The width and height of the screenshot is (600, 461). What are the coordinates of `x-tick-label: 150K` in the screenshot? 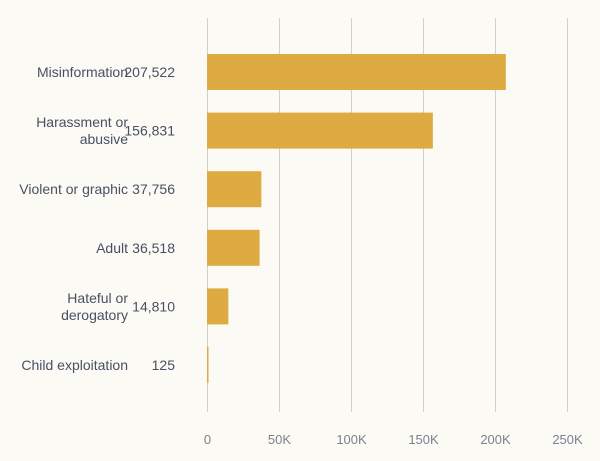 It's located at (423, 439).